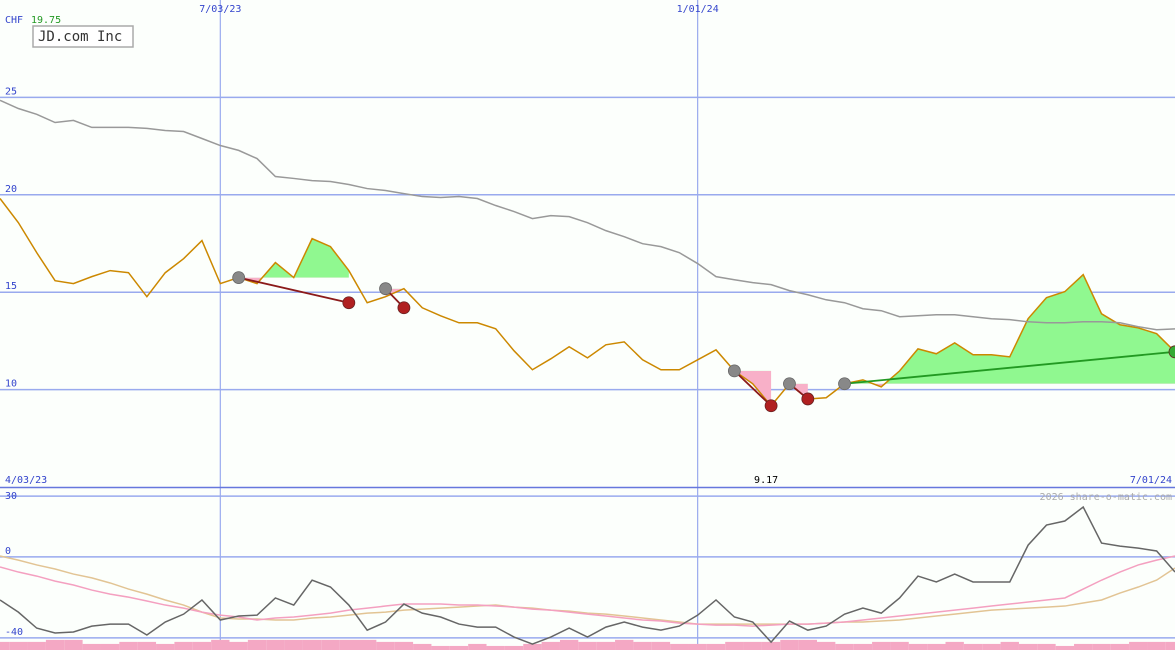  Describe the element at coordinates (11, 496) in the screenshot. I see `y-tick-label: 30` at that location.